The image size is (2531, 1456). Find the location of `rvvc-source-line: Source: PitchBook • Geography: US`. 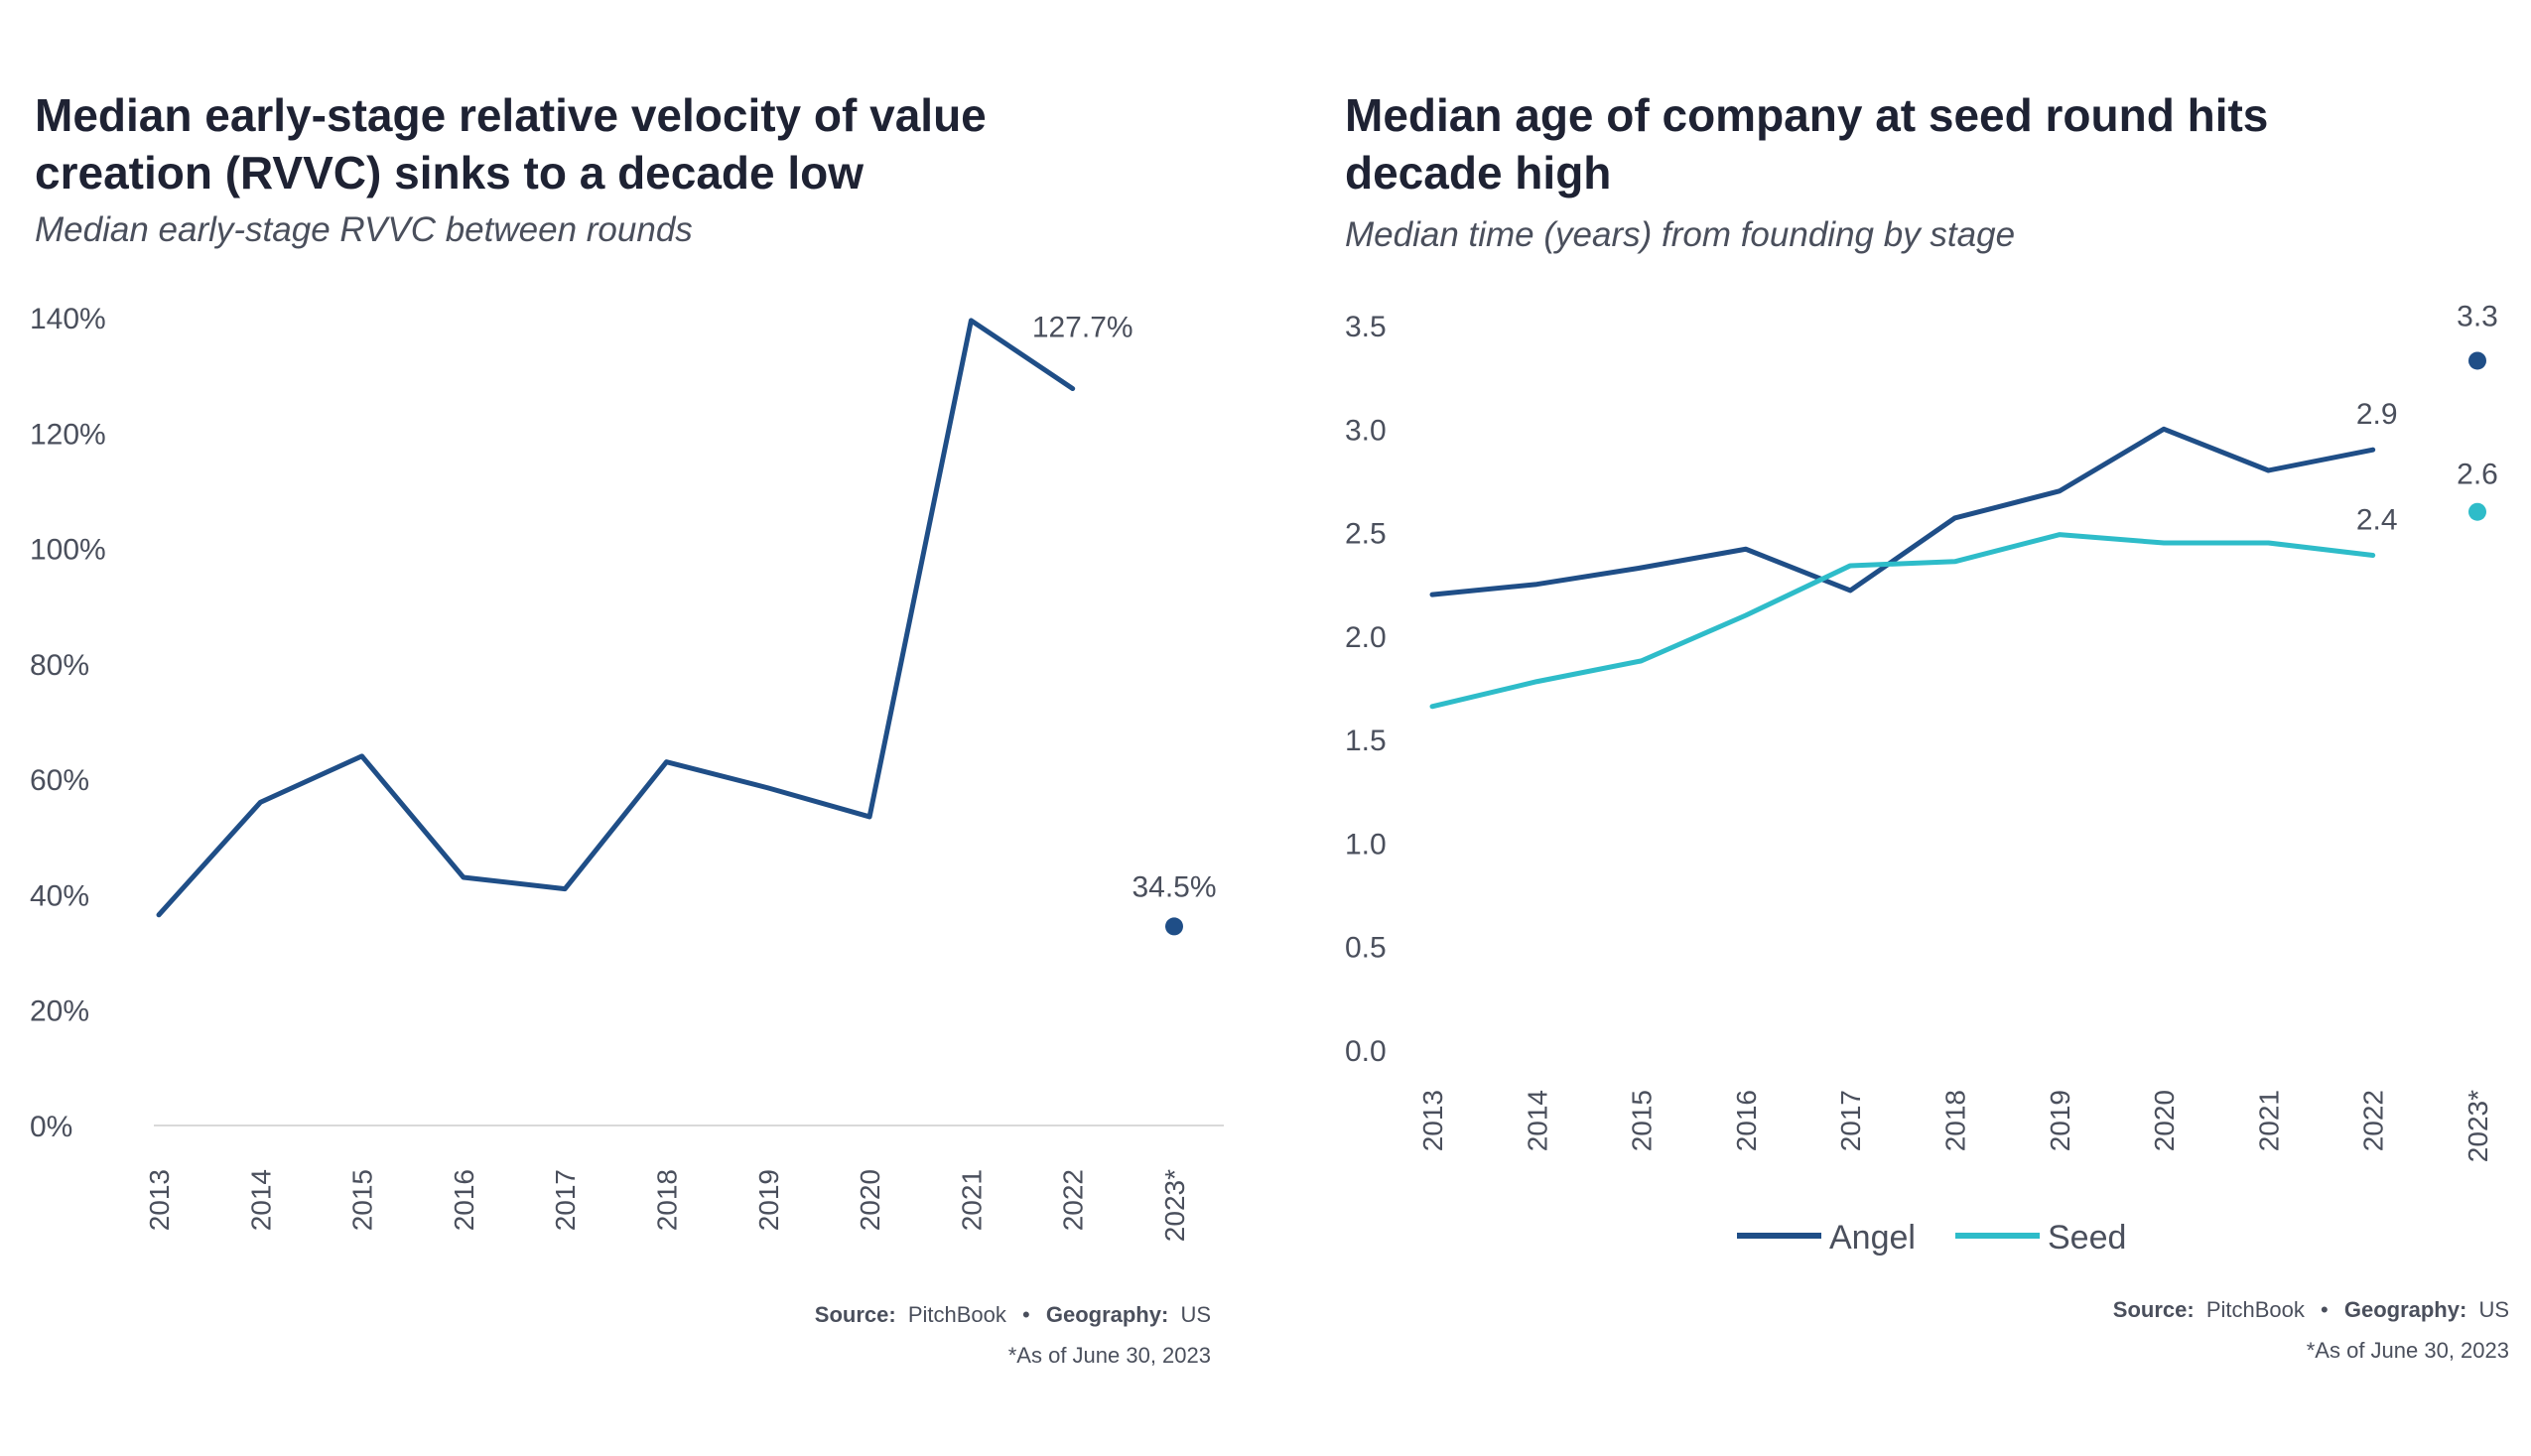

rvvc-source-line: Source: PitchBook • Geography: US is located at coordinates (1013, 1314).